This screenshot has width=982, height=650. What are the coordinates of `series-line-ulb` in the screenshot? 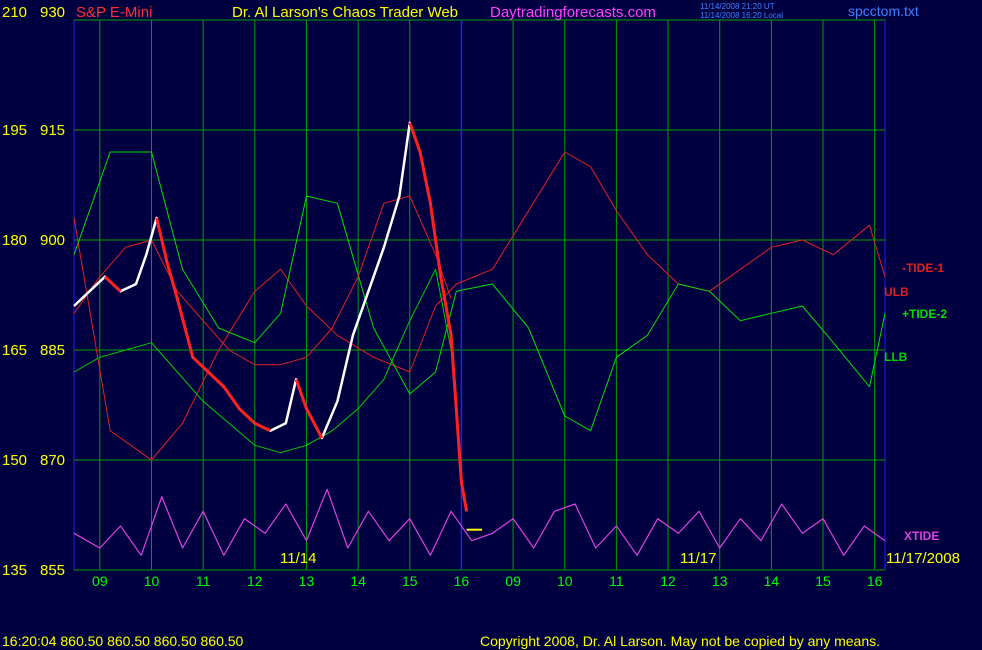 It's located at (262, 280).